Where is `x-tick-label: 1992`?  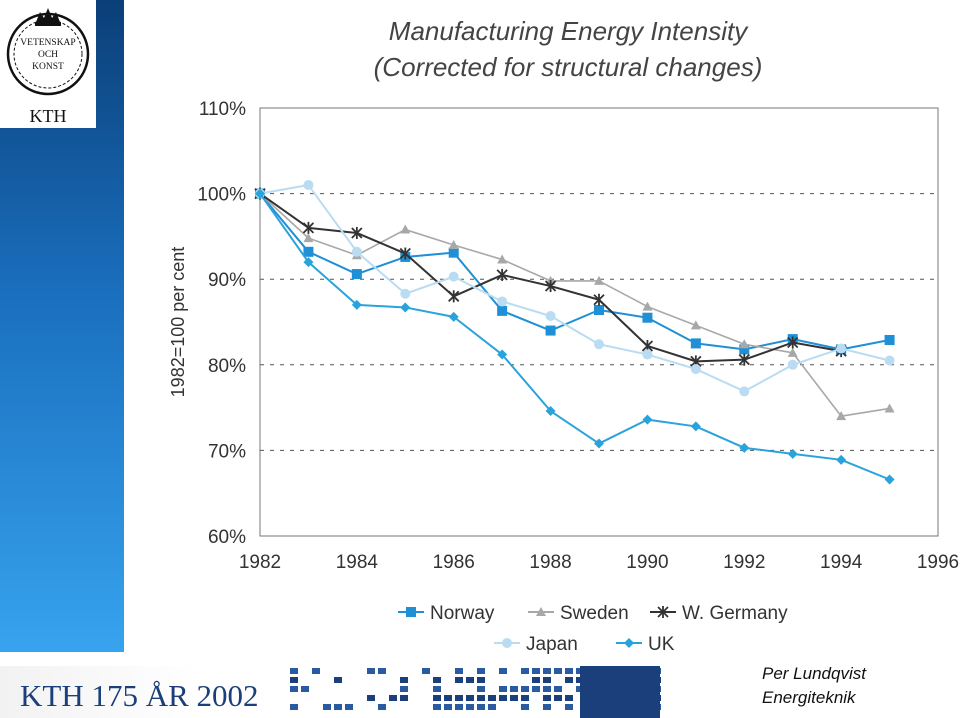 x-tick-label: 1992 is located at coordinates (744, 562).